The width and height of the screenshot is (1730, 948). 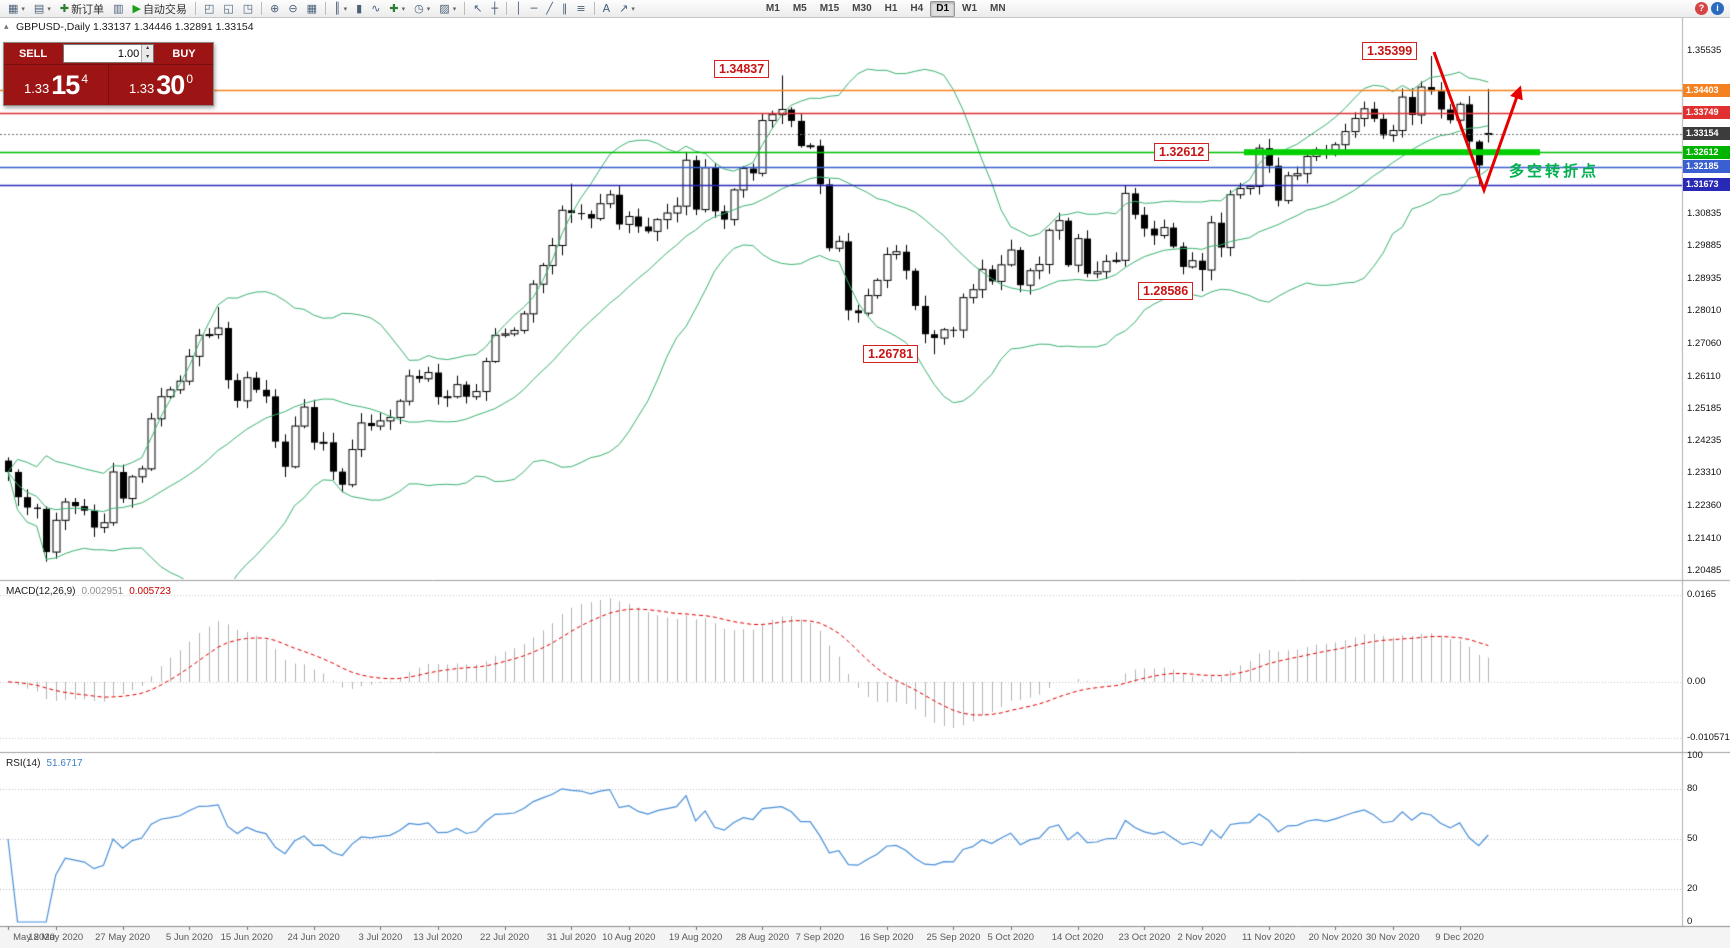 I want to click on profiles-button: ▤ ▾, so click(x=42, y=8).